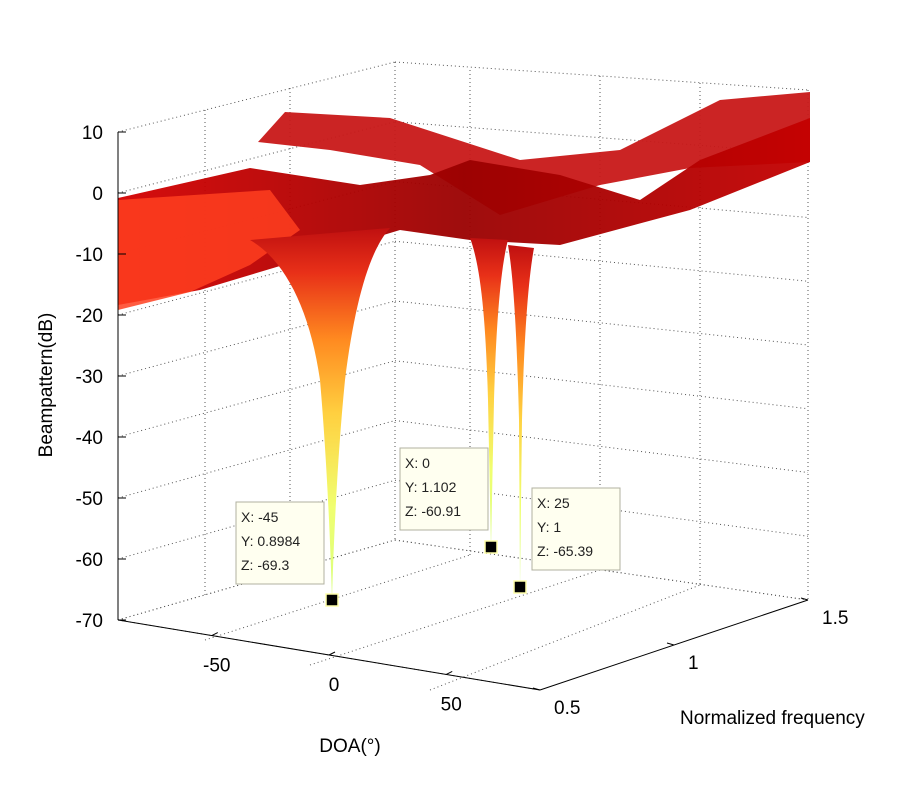  Describe the element at coordinates (549, 527) in the screenshot. I see `datatip-text: Y: 1` at that location.